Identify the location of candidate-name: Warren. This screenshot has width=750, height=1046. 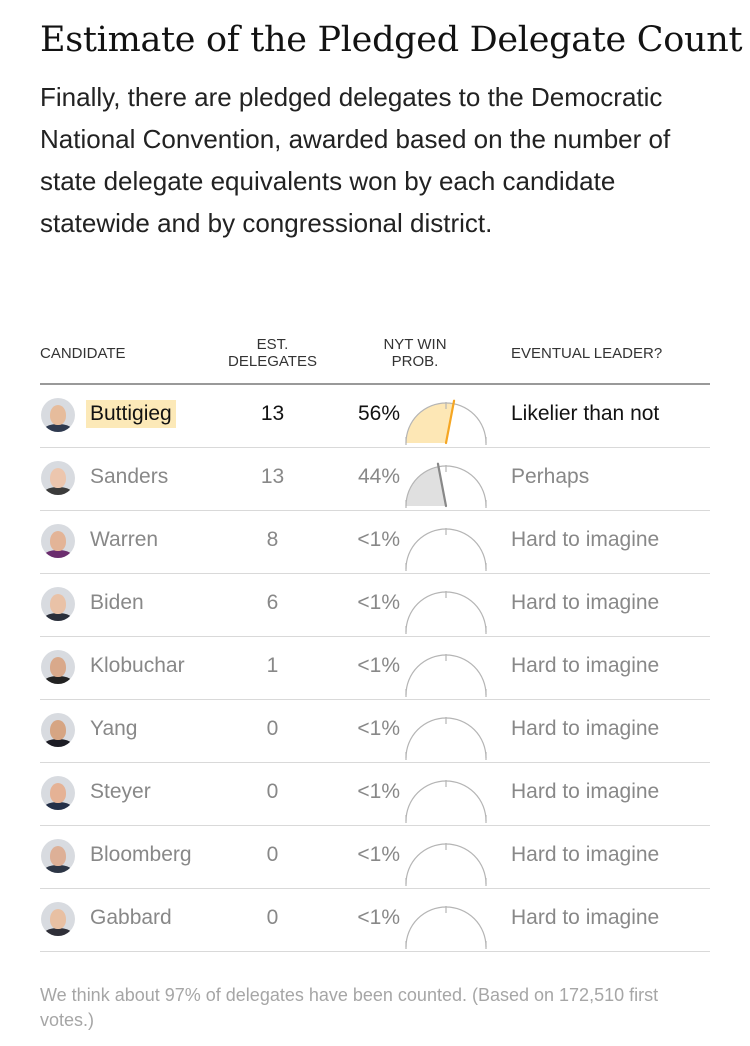
(124, 539).